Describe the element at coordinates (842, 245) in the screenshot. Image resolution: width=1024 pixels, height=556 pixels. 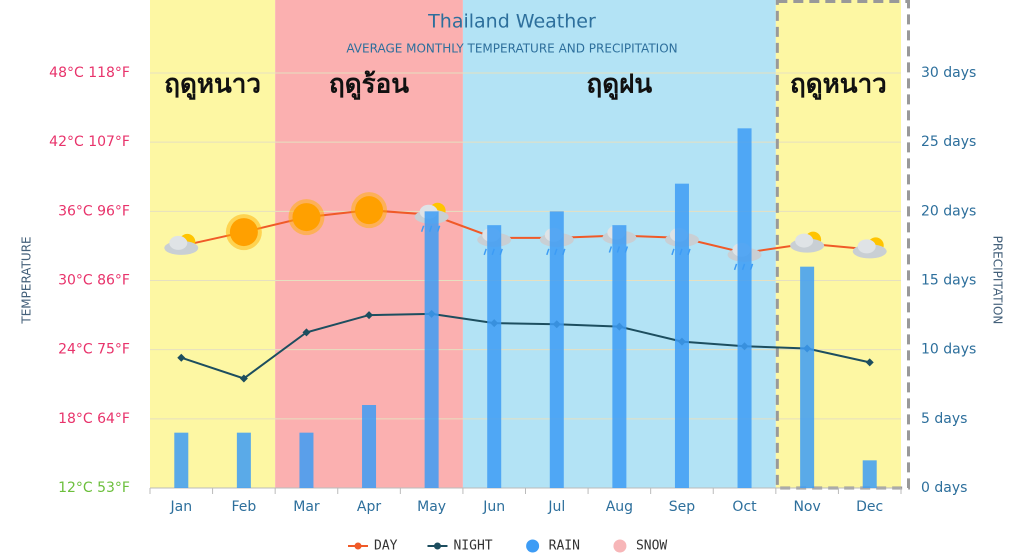
I see `season-highlight` at that location.